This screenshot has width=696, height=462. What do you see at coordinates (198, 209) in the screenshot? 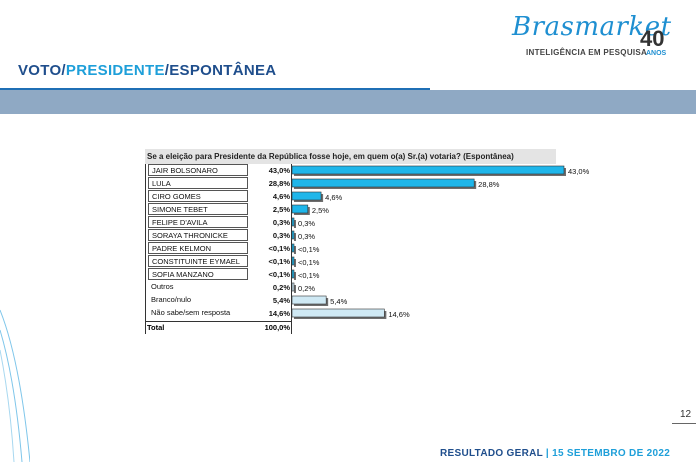
I see `candidate-label: SIMONE TEBET` at bounding box center [198, 209].